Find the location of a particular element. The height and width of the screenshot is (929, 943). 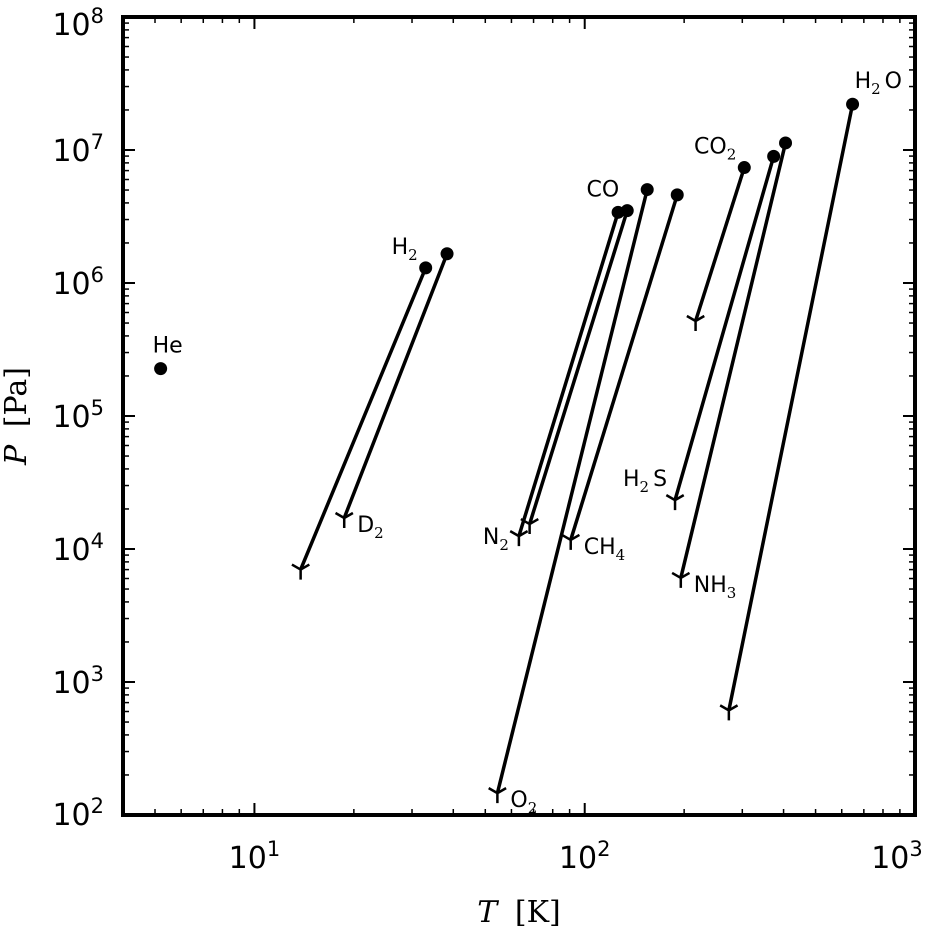

critical-point-h2o is located at coordinates (853, 104).